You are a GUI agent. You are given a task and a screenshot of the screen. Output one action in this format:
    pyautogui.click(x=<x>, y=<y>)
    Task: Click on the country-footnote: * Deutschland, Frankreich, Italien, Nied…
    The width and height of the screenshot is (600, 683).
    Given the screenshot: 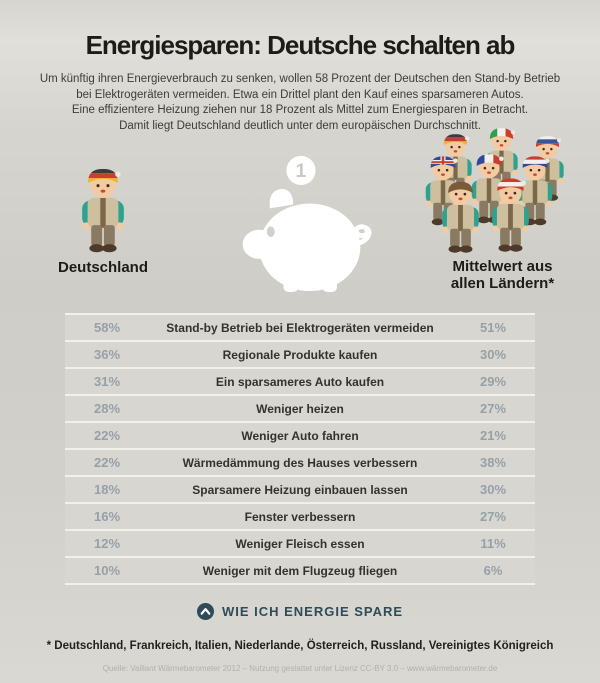 What is the action you would take?
    pyautogui.click(x=300, y=646)
    